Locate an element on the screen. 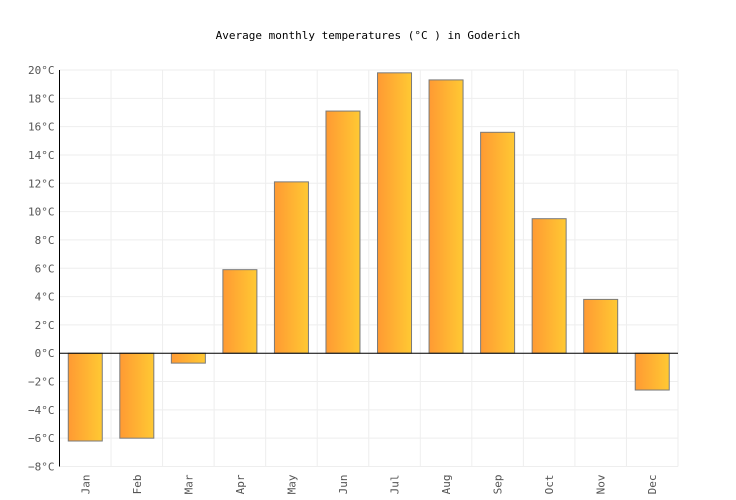  y-tick-label: −4°C is located at coordinates (41, 410).